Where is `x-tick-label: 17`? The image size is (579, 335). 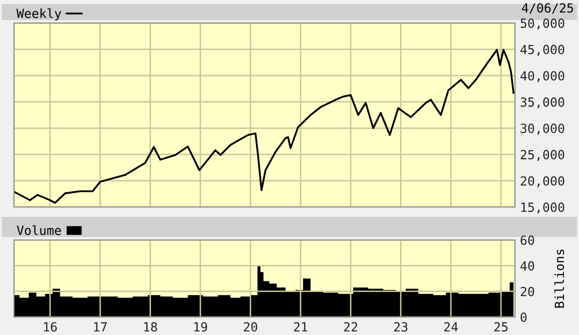 x-tick-label: 17 is located at coordinates (100, 327).